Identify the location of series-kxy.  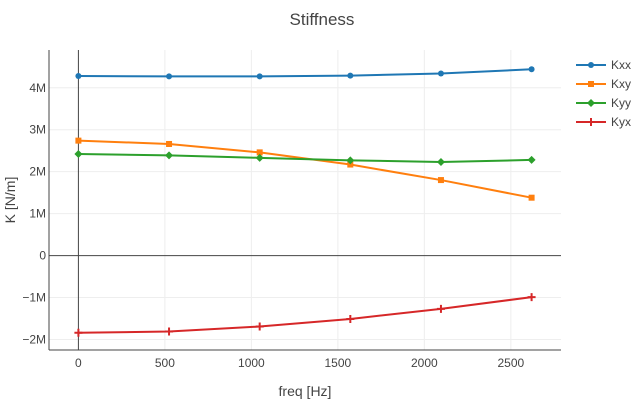
(305, 169).